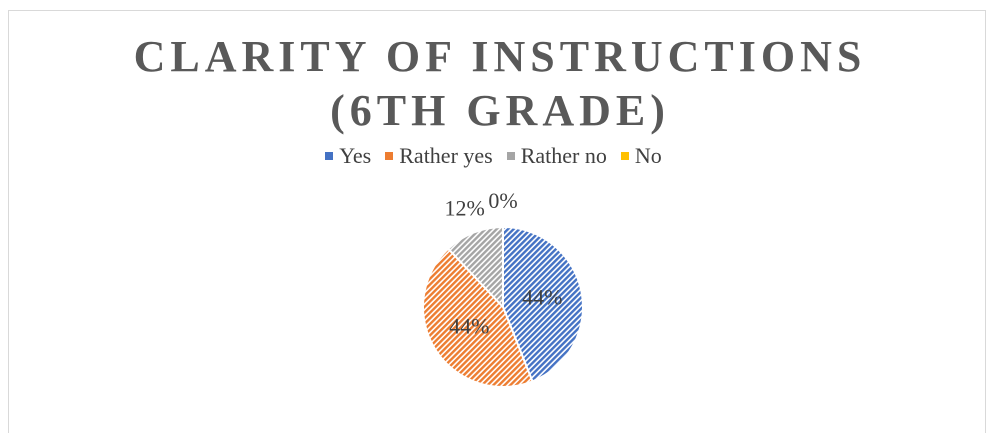 The width and height of the screenshot is (987, 433). Describe the element at coordinates (502, 200) in the screenshot. I see `data-label: 0%` at that location.